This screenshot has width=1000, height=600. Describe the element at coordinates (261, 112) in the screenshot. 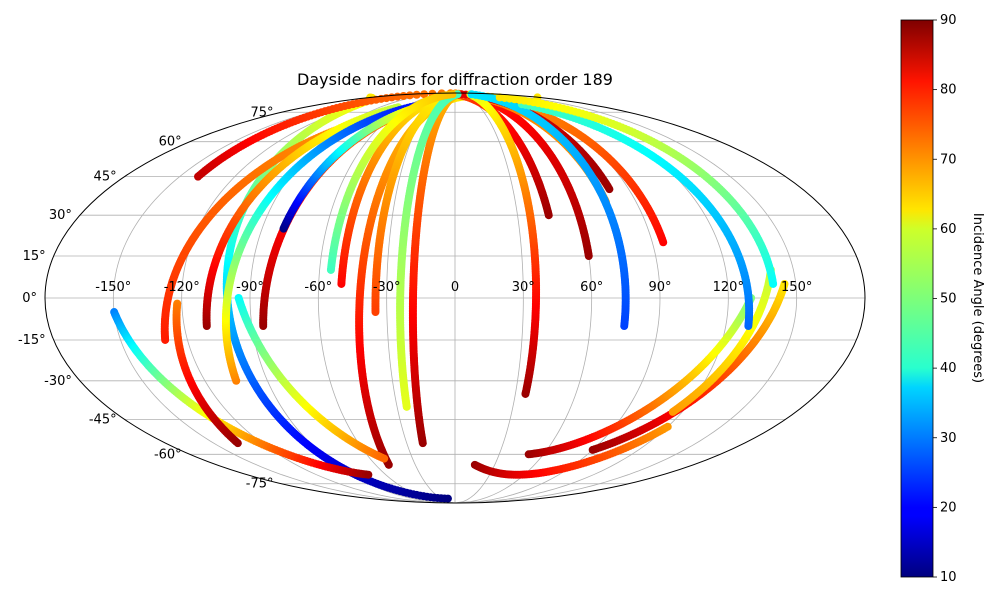

I see `latitude-tick-label: 75°` at that location.